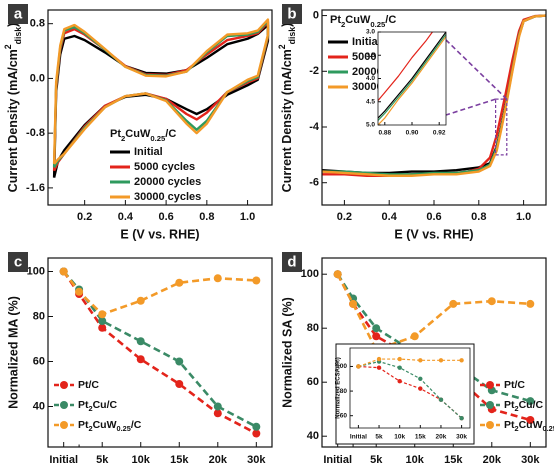 This screenshot has height=474, width=554. What do you see at coordinates (314, 127) in the screenshot?
I see `y-tick-label: -4` at bounding box center [314, 127].